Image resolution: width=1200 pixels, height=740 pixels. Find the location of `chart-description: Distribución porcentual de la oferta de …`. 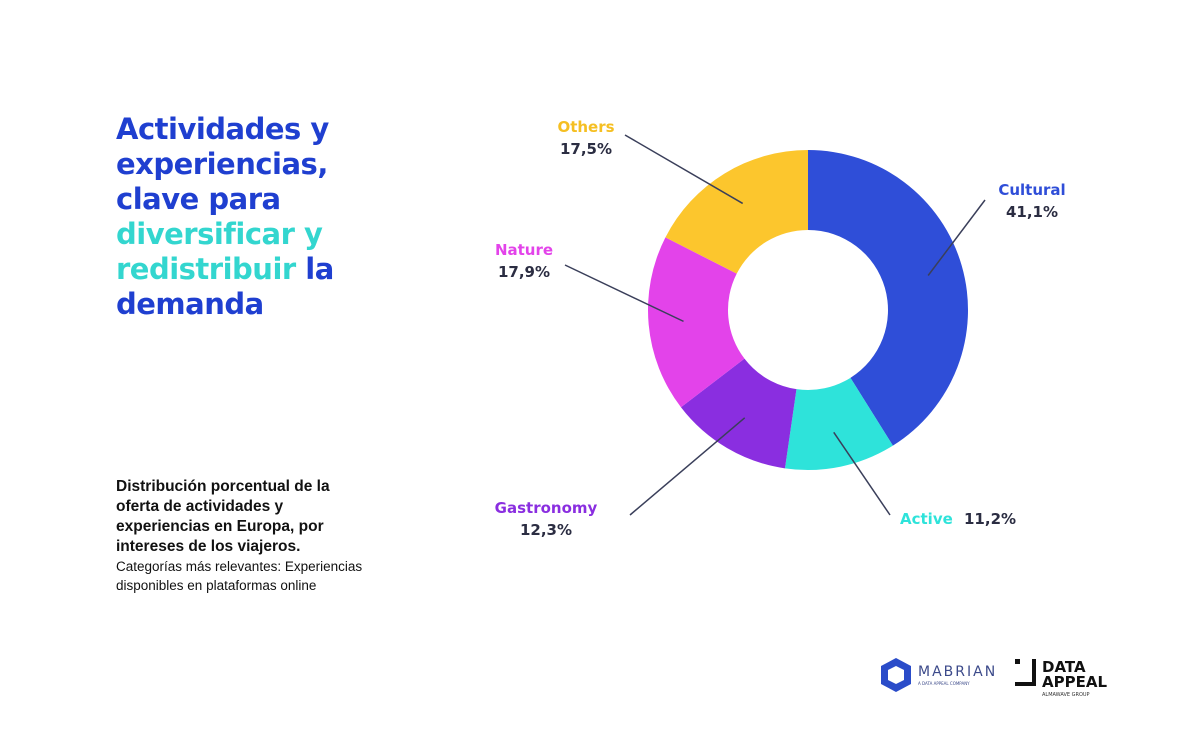

chart-description: Distribución porcentual de la oferta de … is located at coordinates (246, 536).